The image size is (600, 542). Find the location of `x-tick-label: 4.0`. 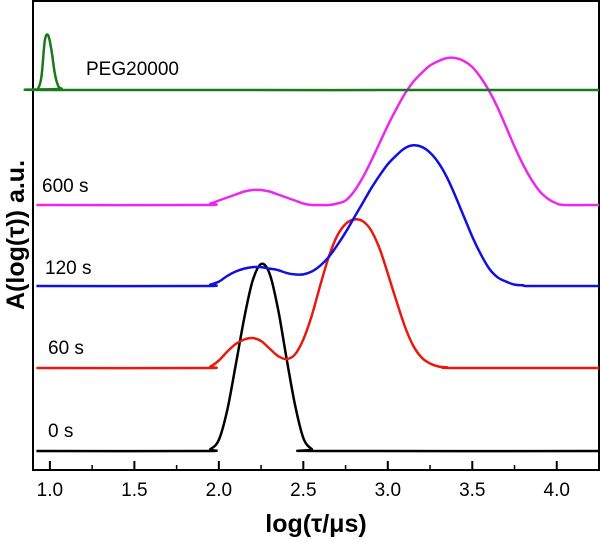

x-tick-label: 4.0 is located at coordinates (557, 490).